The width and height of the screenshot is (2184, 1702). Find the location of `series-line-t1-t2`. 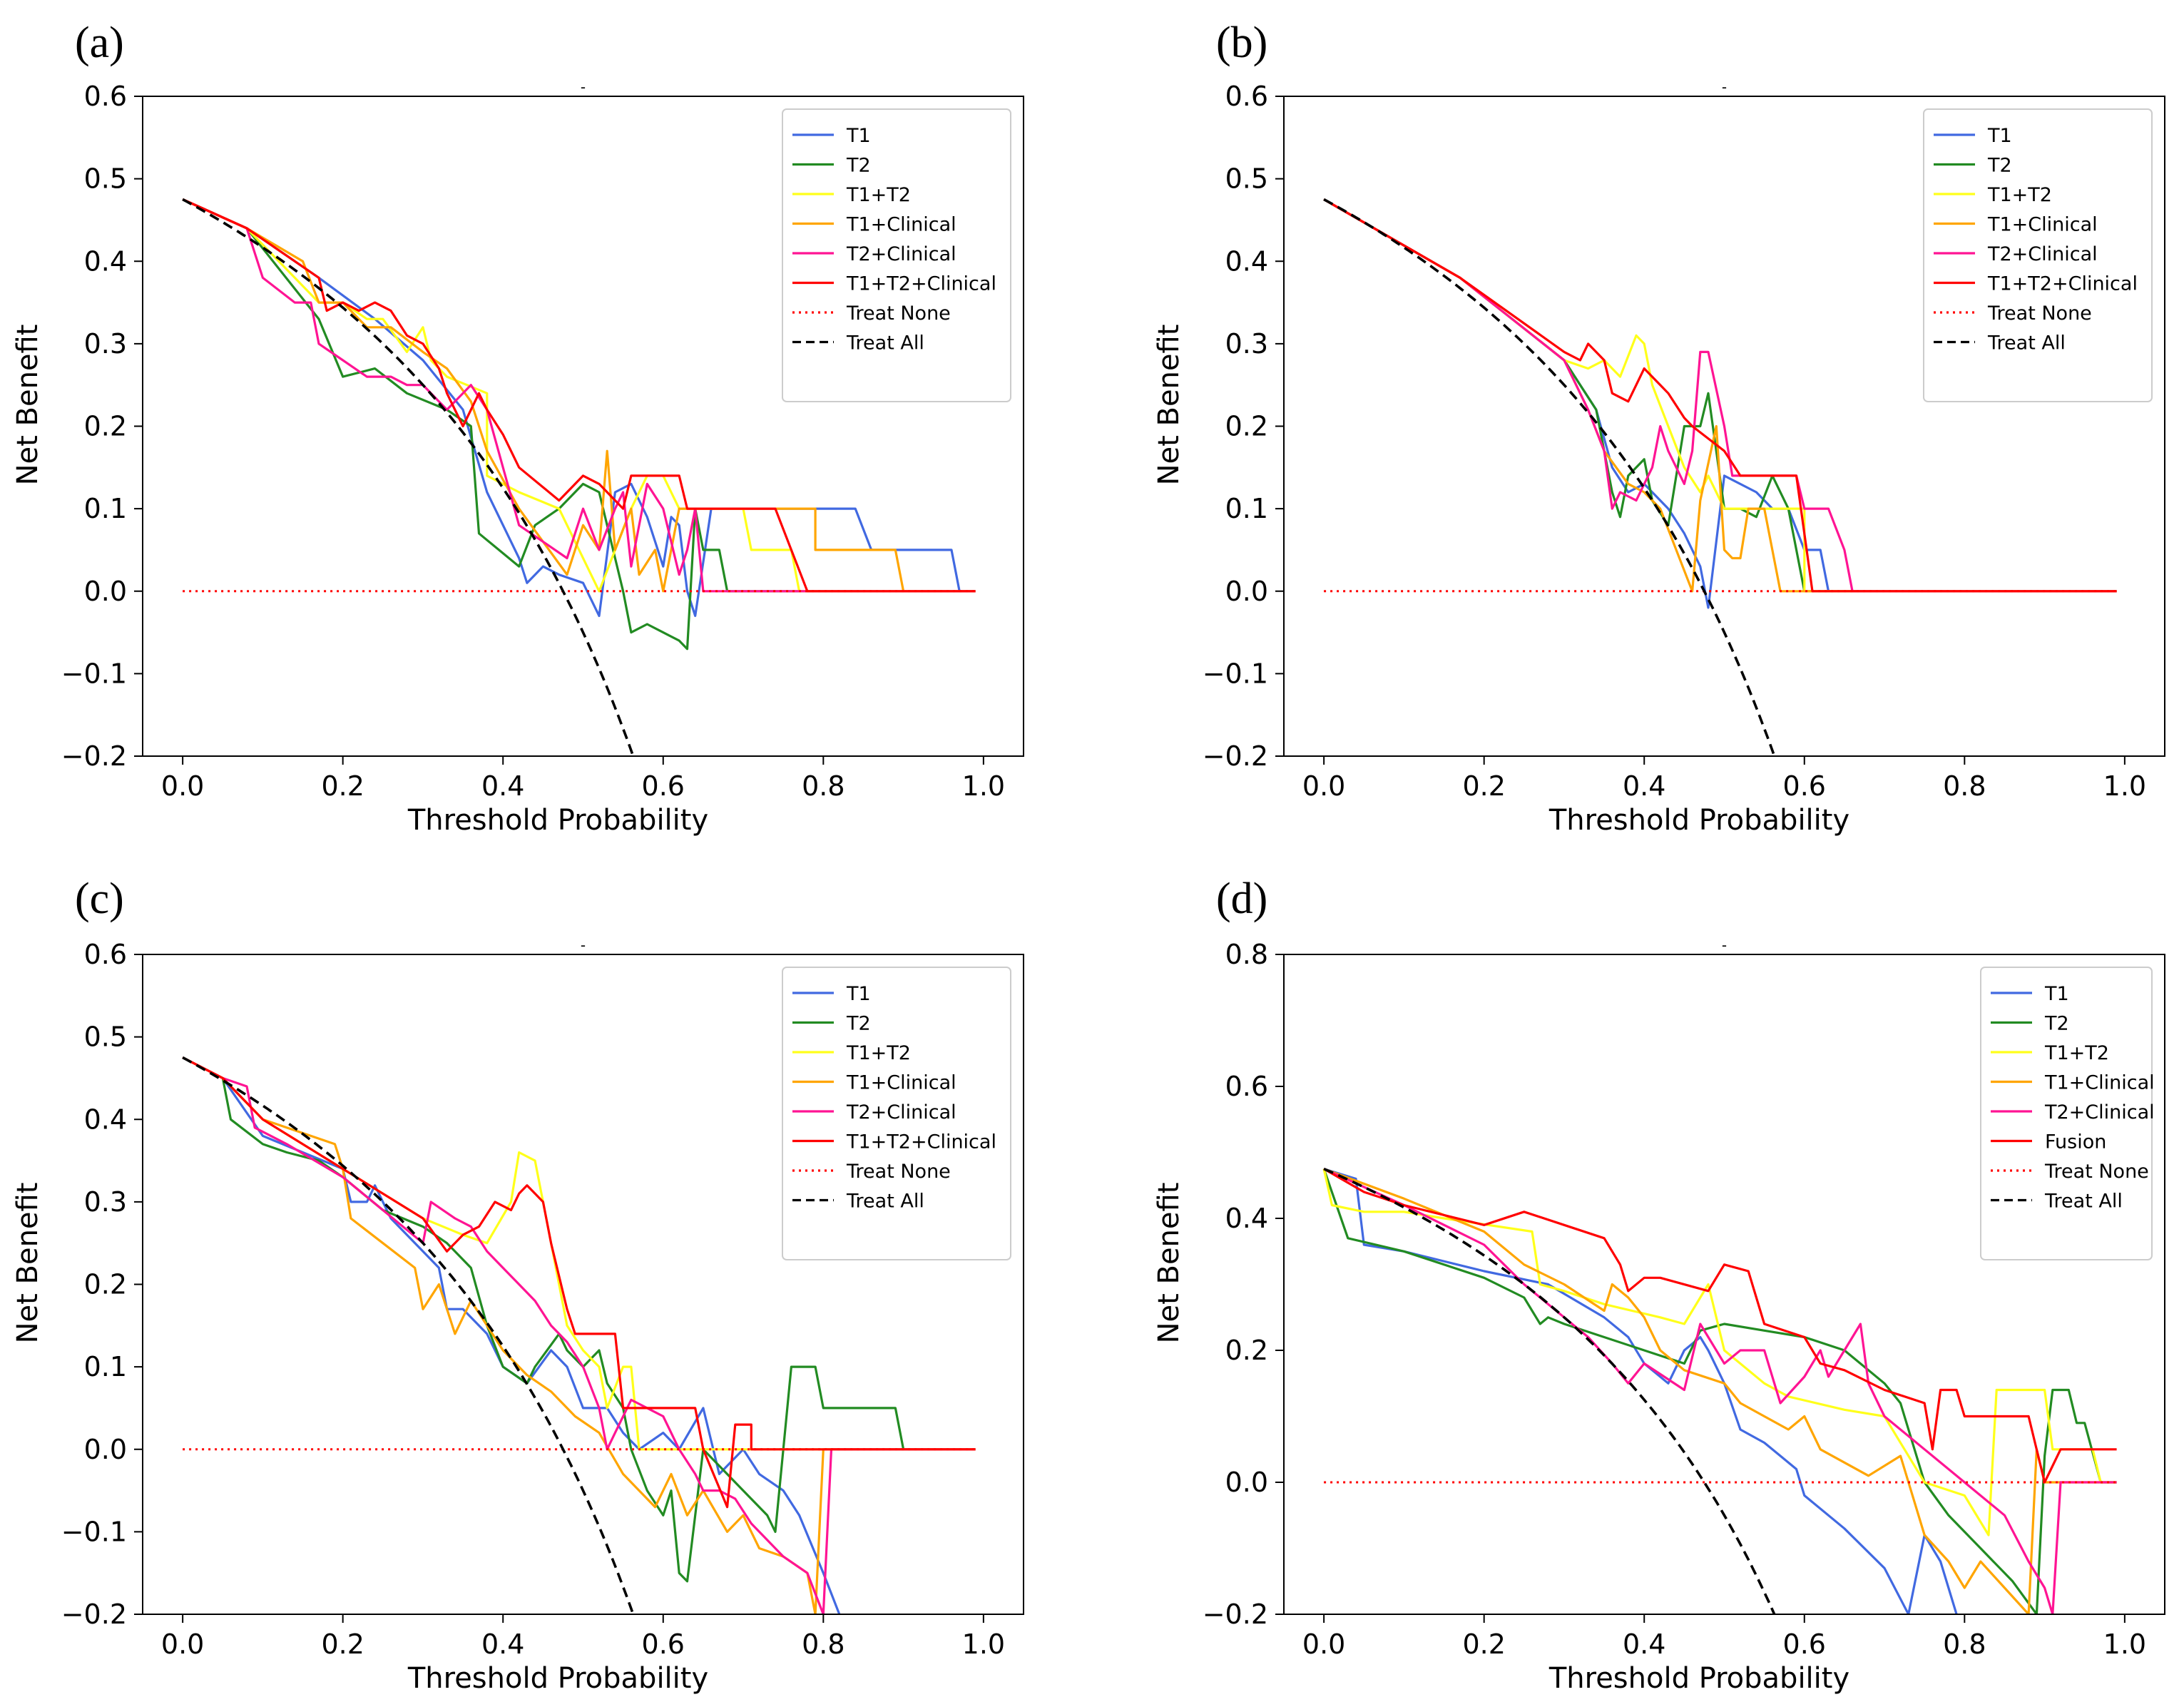

series-line-t1-t2 is located at coordinates (1720, 396).